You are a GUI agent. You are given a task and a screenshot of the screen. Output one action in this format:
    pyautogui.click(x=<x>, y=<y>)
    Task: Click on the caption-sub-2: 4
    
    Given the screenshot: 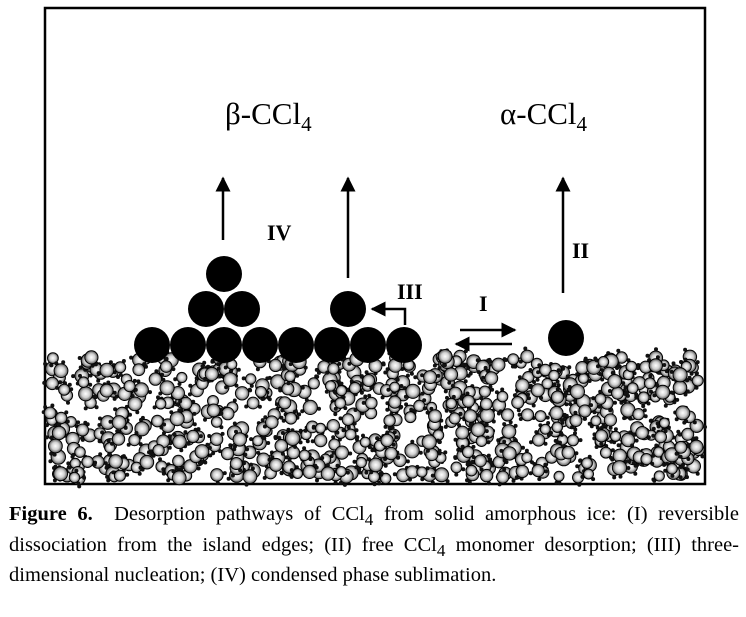 What is the action you would take?
    pyautogui.click(x=441, y=550)
    